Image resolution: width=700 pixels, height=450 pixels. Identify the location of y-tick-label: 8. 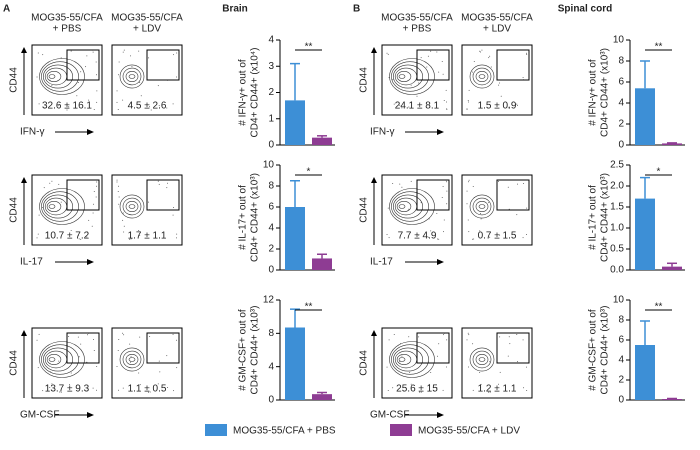
(271, 333).